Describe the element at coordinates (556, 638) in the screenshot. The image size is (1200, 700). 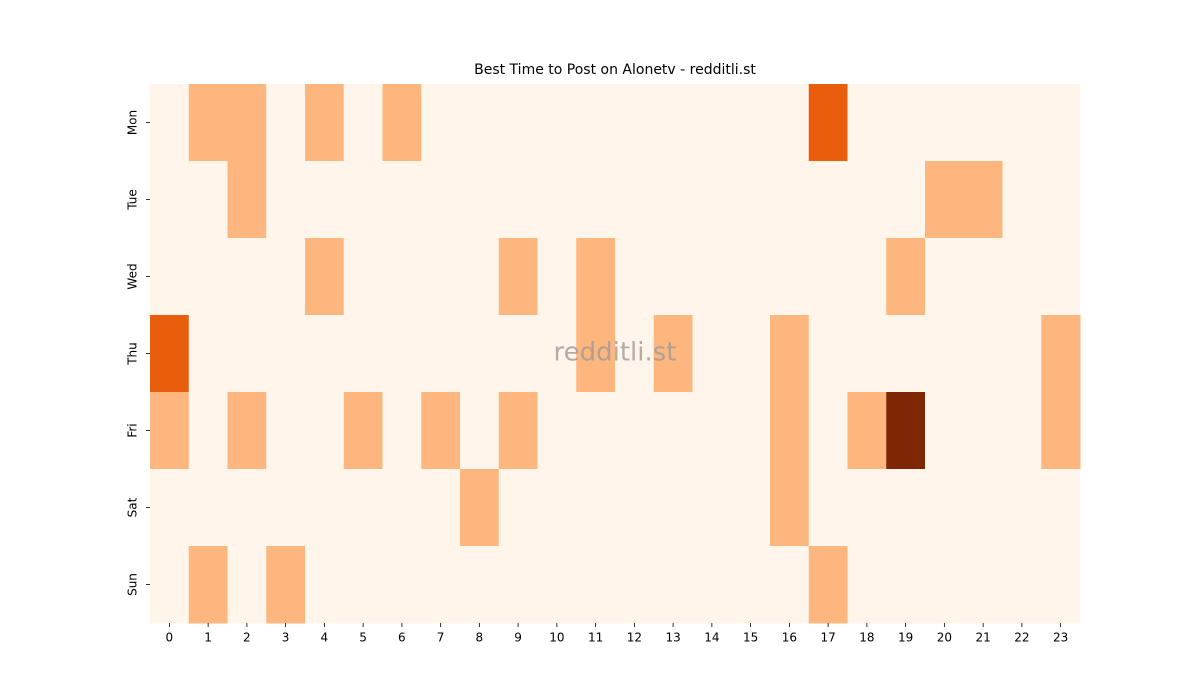
I see `x-tick-label: 10` at that location.